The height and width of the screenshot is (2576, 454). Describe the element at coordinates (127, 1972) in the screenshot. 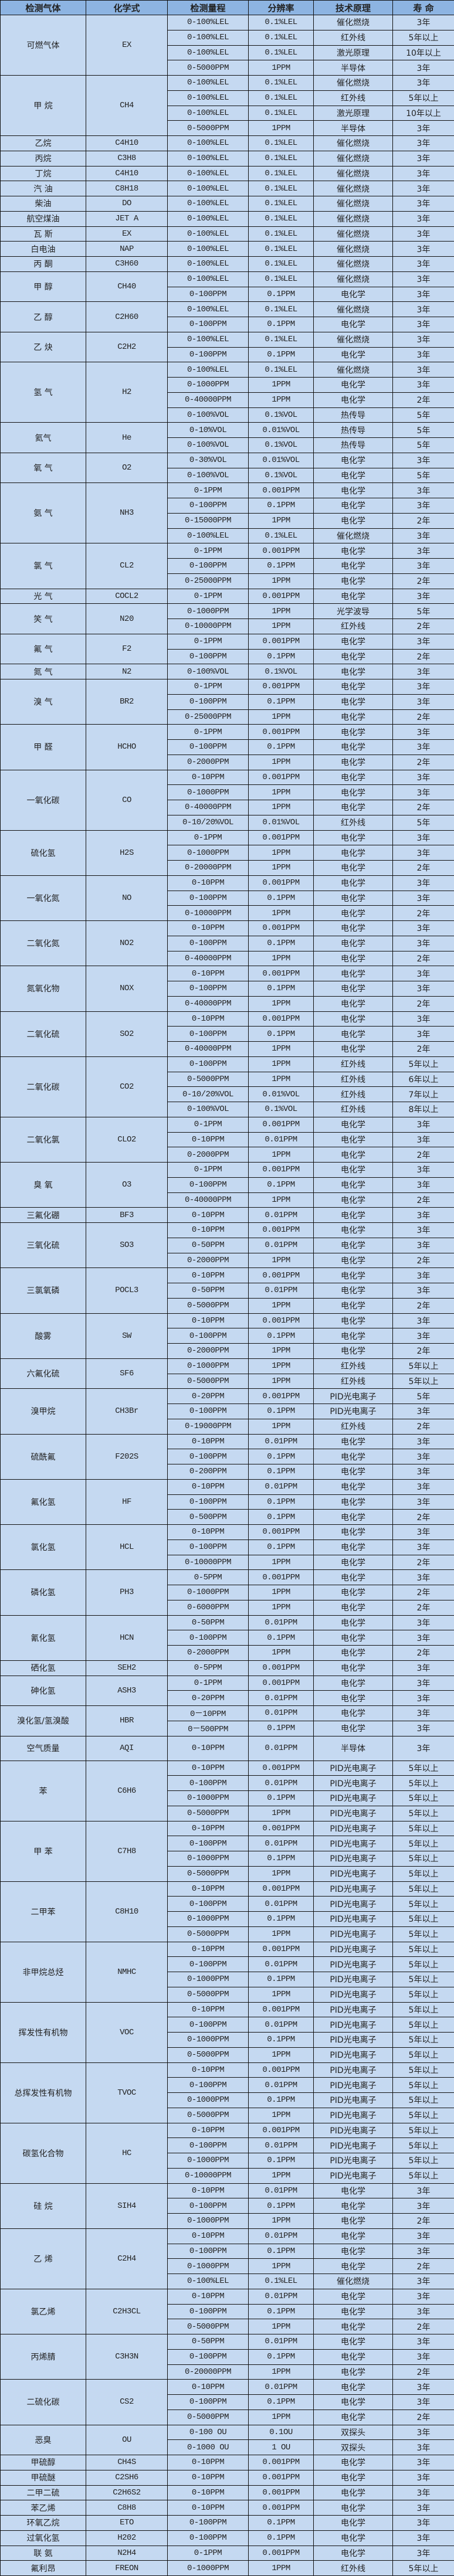

I see `formula-cell: NMHC` at that location.